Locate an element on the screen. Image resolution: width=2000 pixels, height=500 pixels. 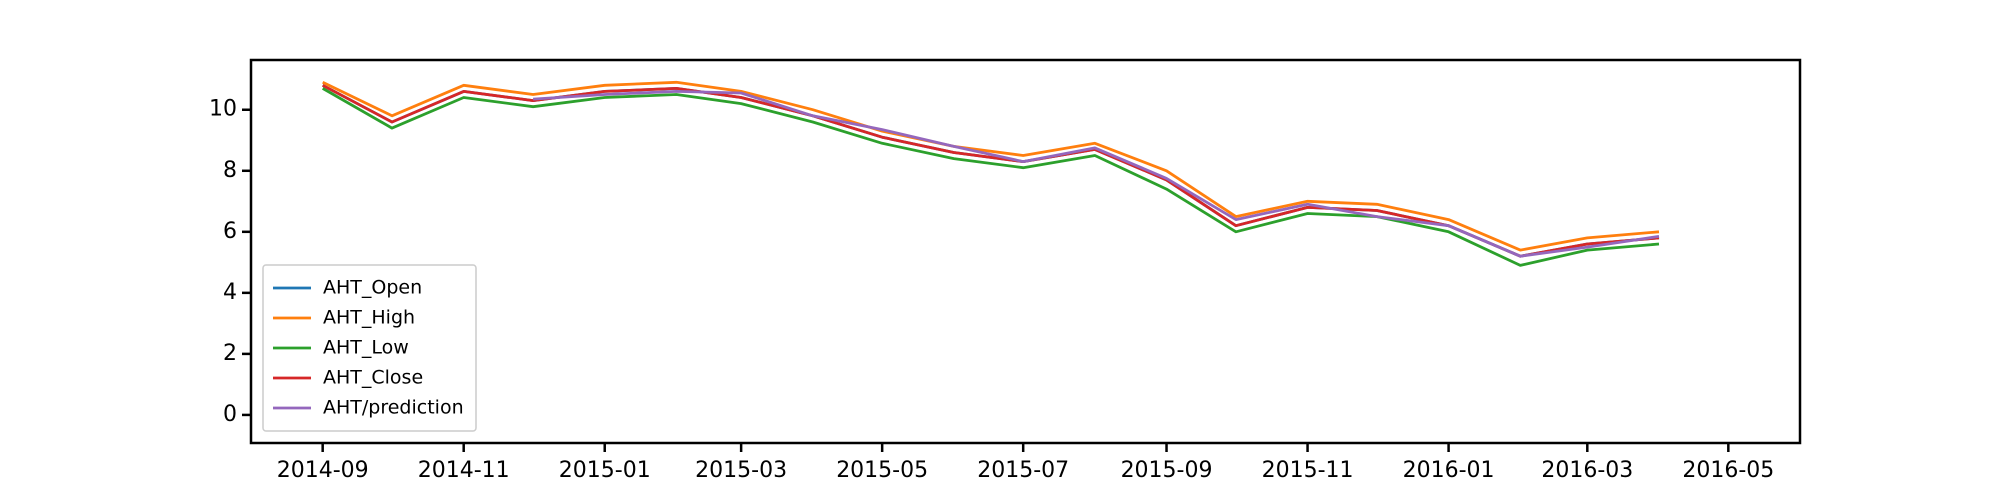
y-tick-label: 6 is located at coordinates (230, 231).